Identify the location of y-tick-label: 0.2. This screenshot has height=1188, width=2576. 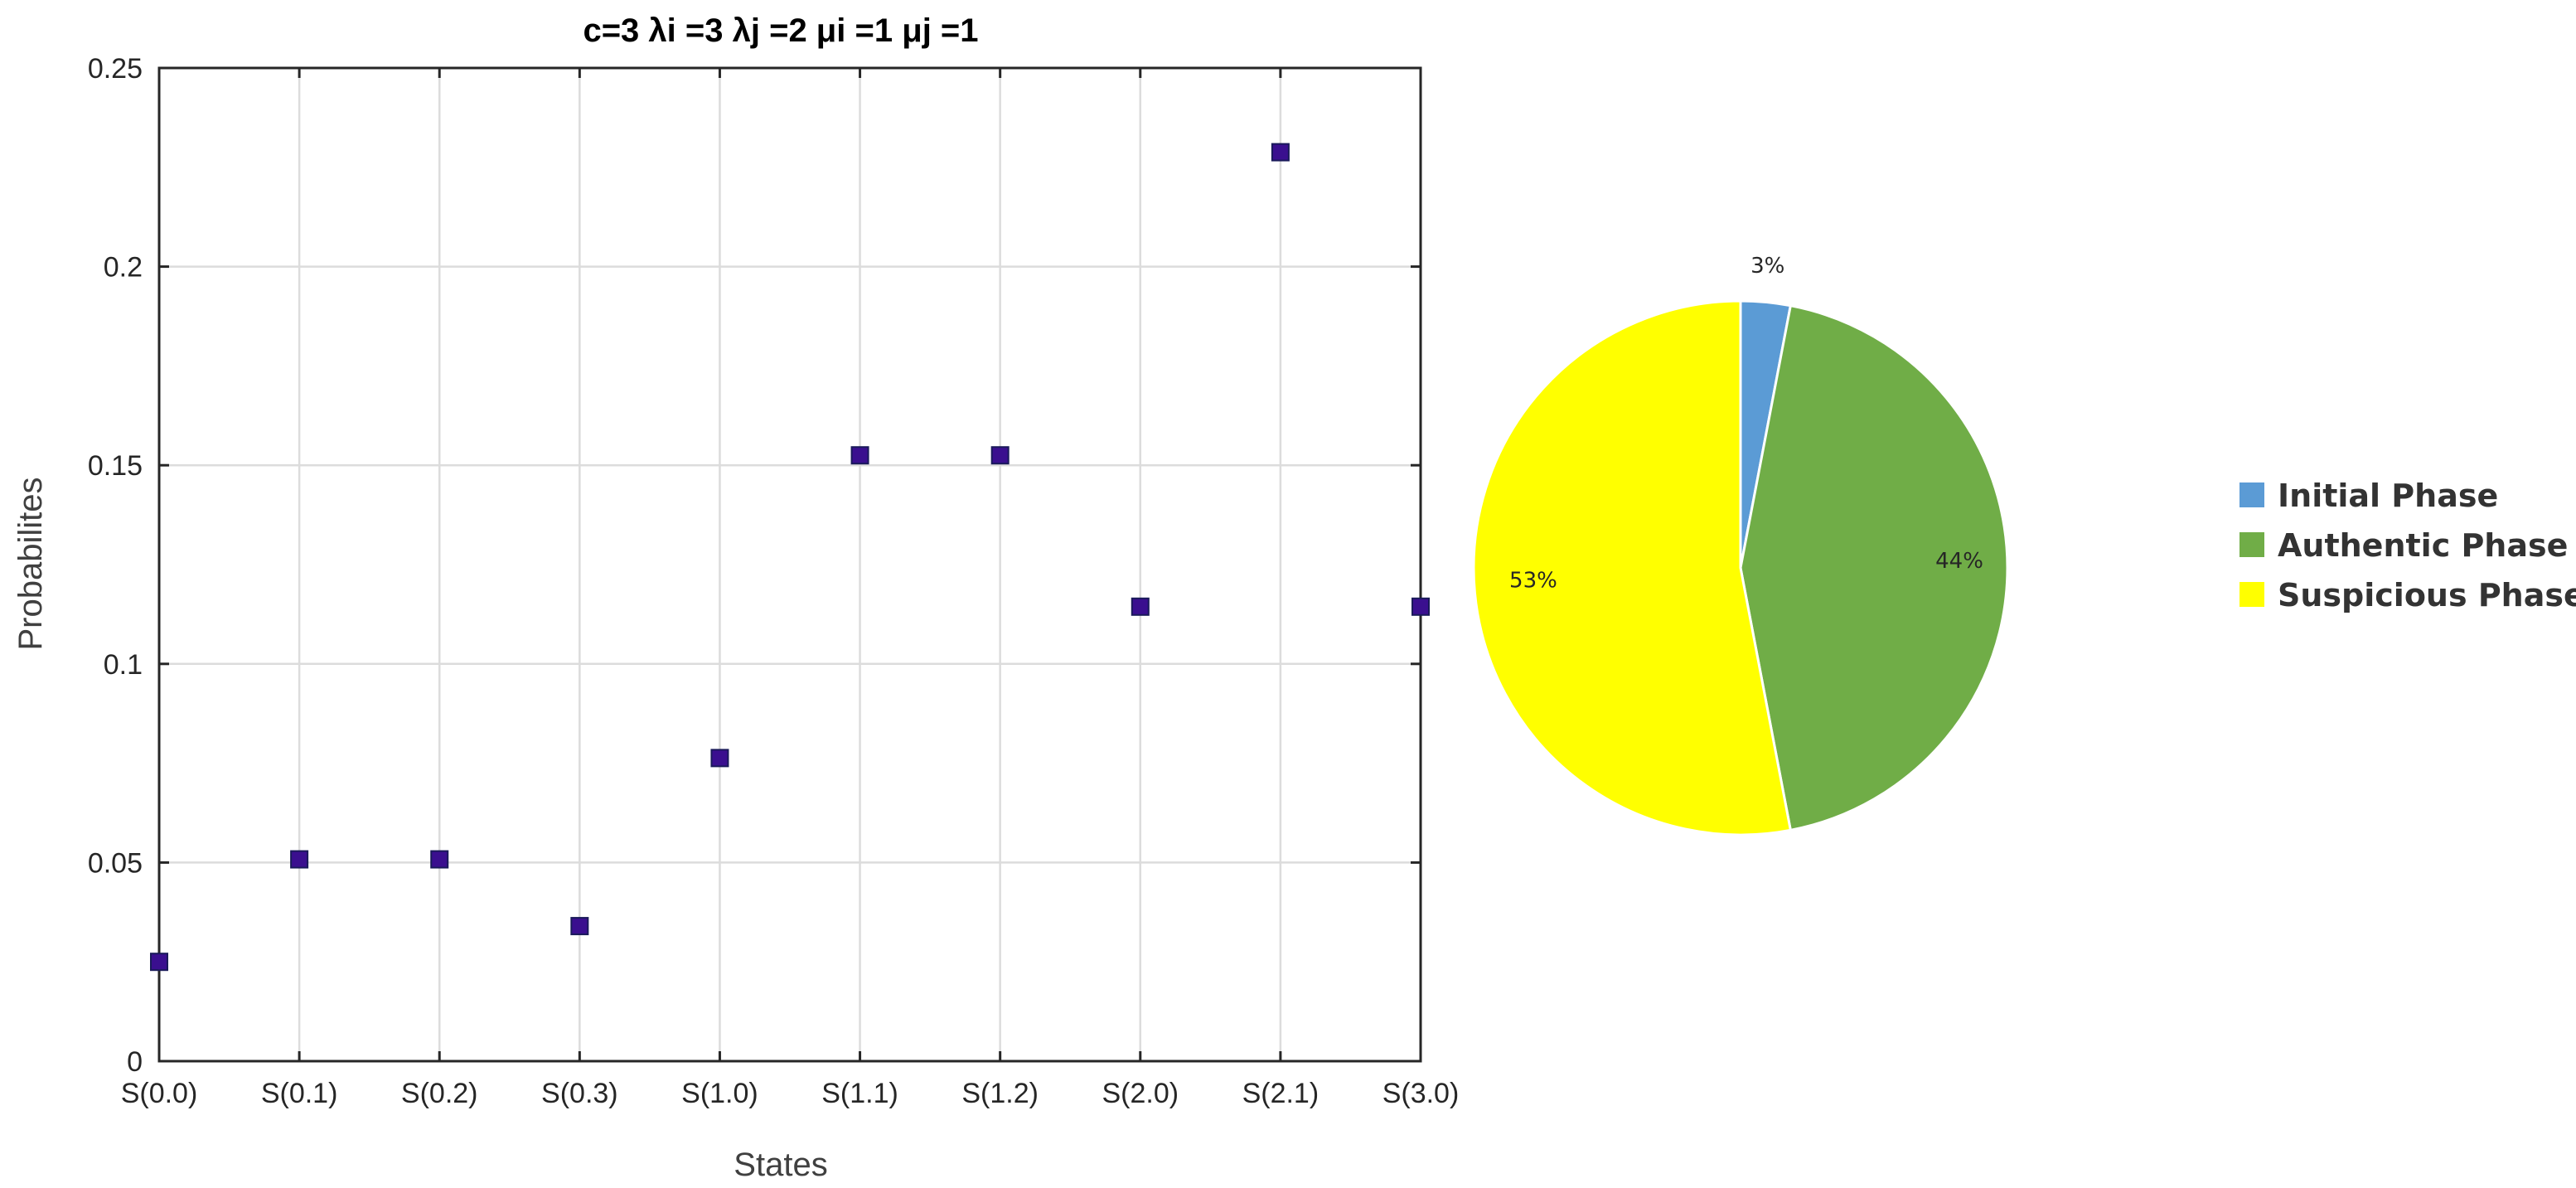
(123, 268).